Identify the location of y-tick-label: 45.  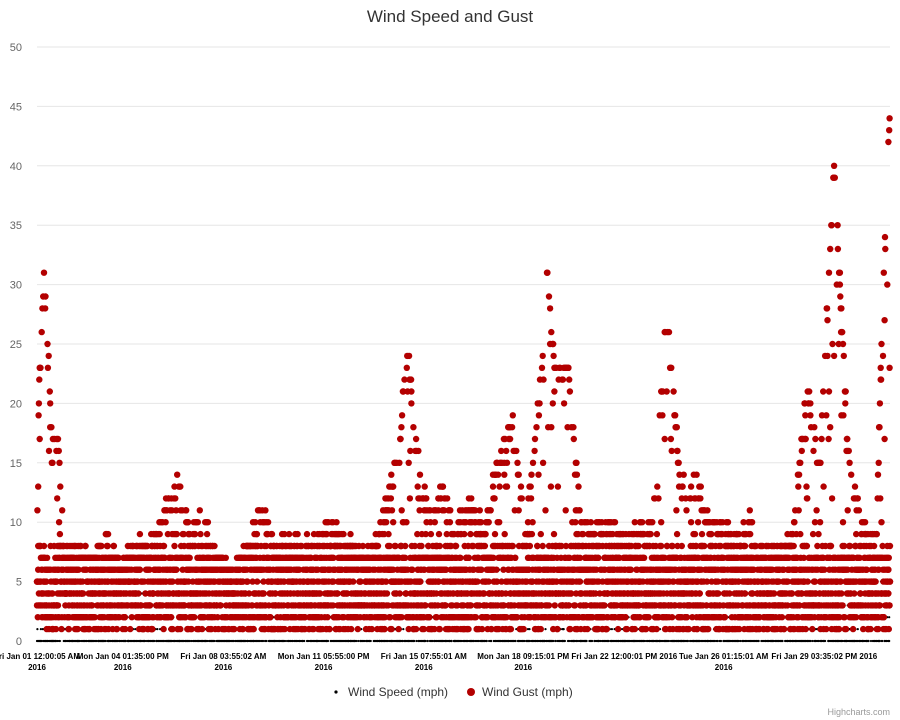
(16, 107).